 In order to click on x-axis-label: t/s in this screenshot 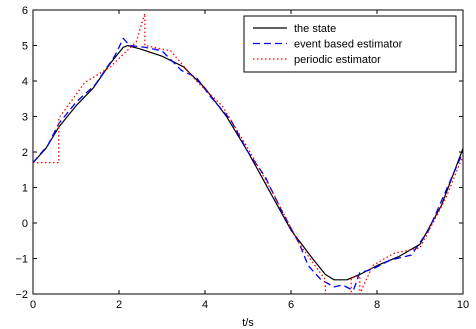, I will do `click(248, 323)`.